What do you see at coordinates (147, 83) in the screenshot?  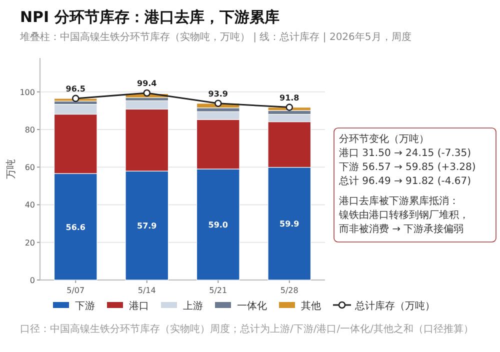 I see `data-label: 99.4` at bounding box center [147, 83].